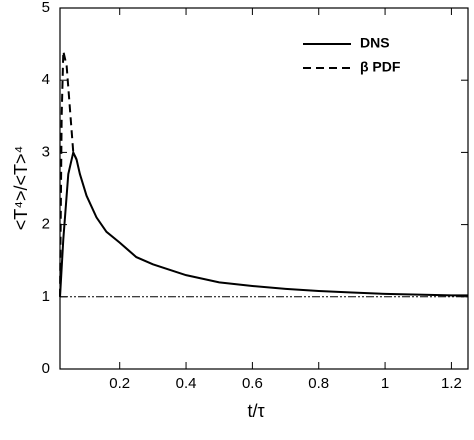 The height and width of the screenshot is (440, 474). I want to click on series-line, so click(68, 174).